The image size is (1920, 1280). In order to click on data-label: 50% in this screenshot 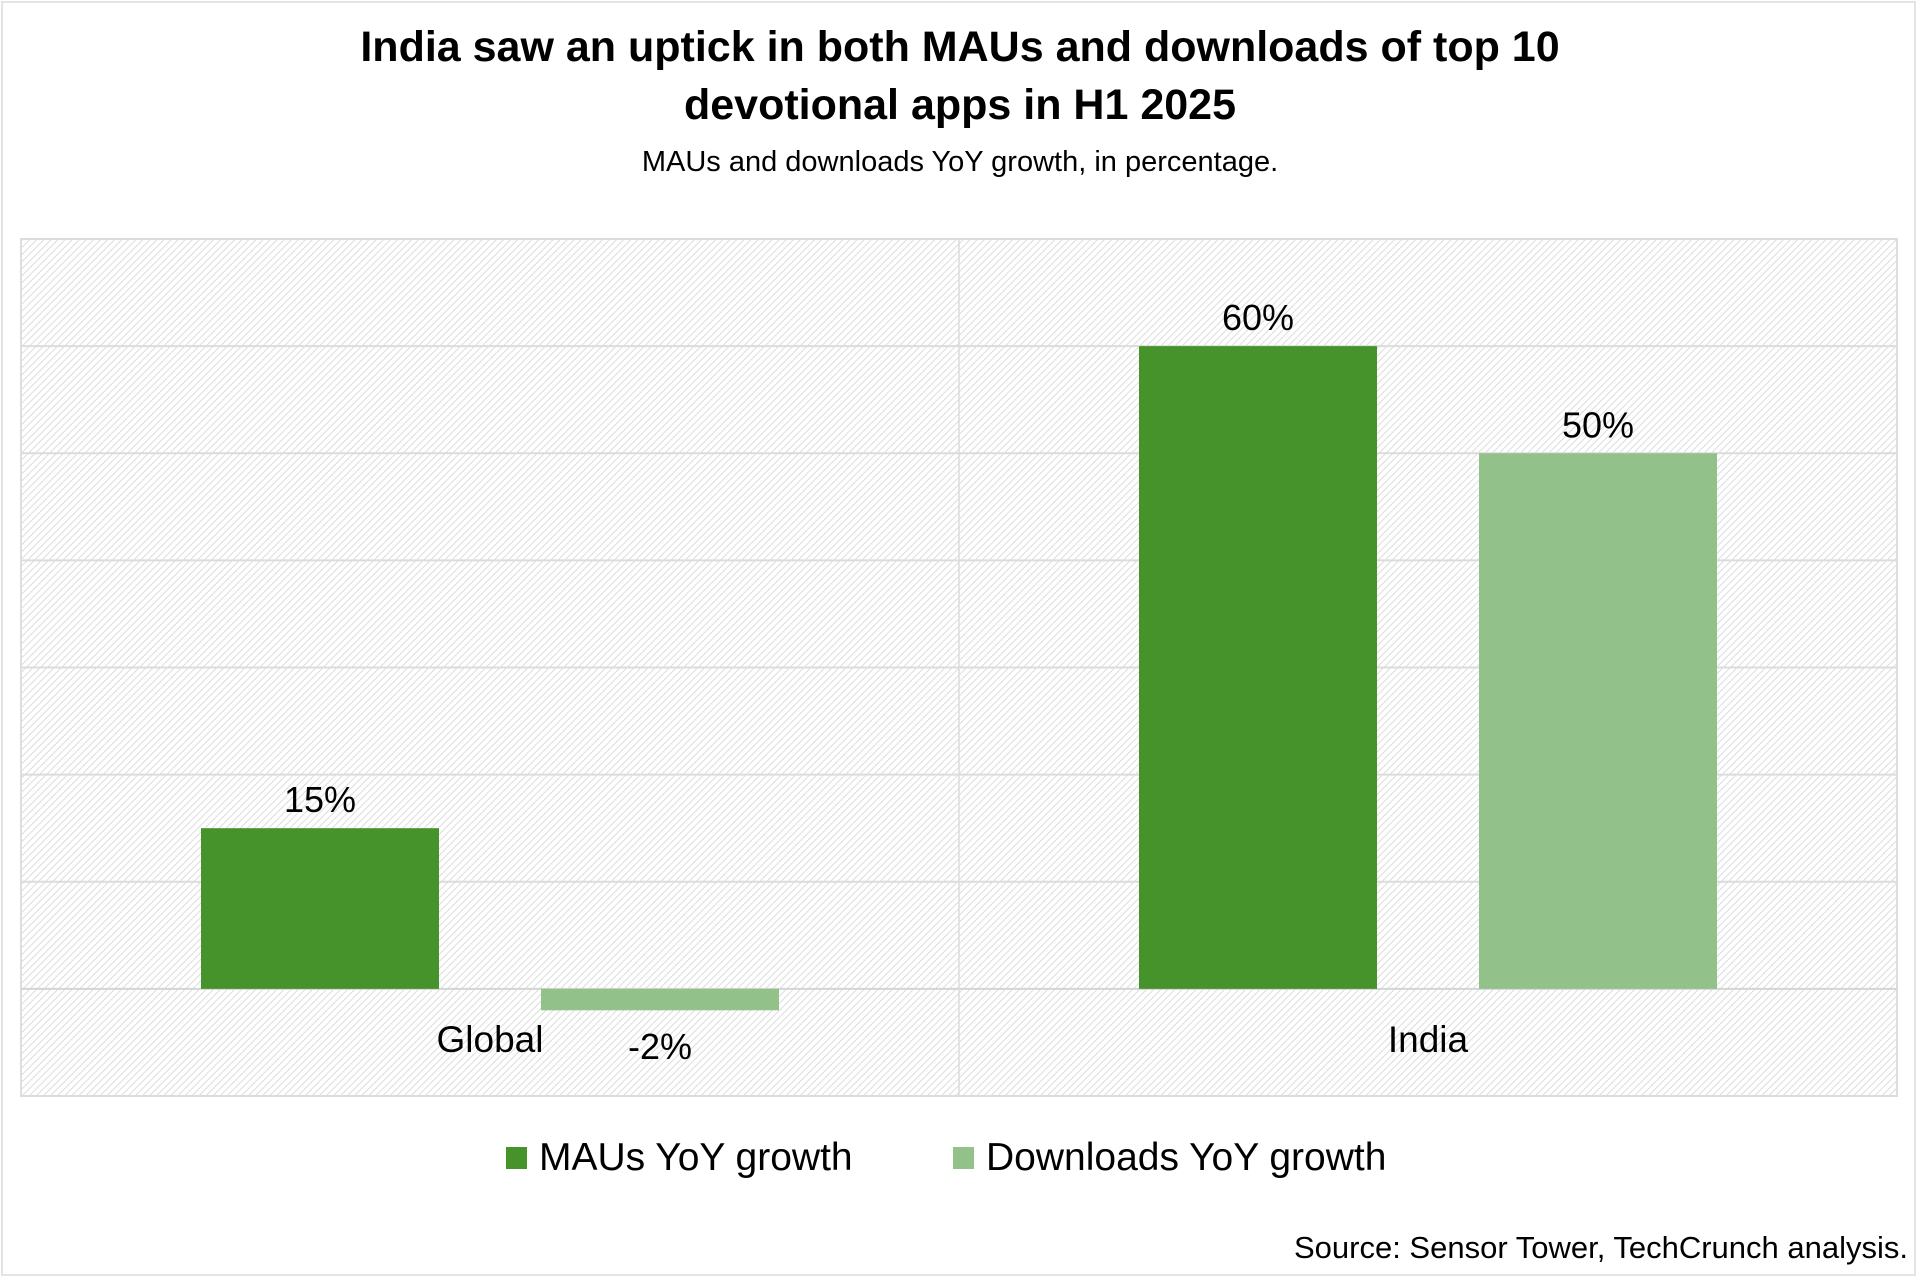, I will do `click(1598, 424)`.